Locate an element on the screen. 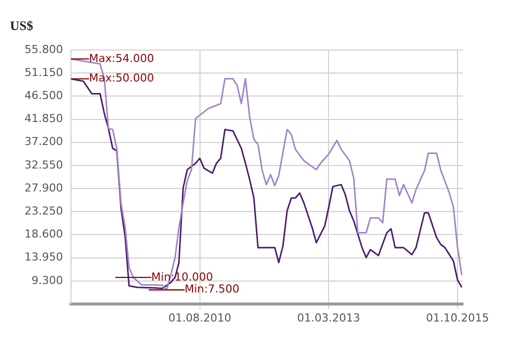 This screenshot has width=510, height=350. y-tick-label: 13.950 is located at coordinates (43, 257).